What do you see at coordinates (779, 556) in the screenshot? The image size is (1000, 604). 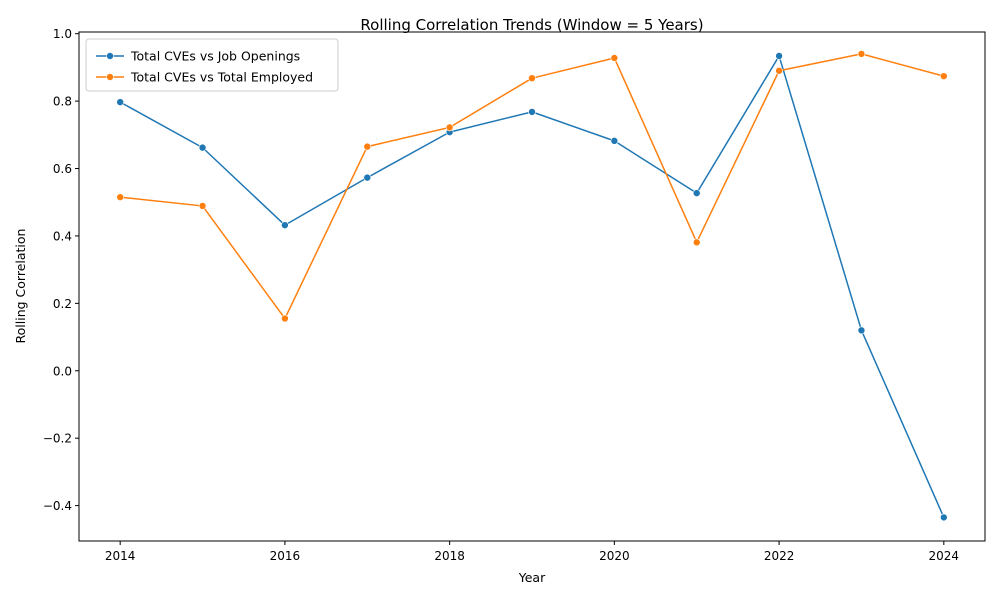 I see `x-tick-label: 2022` at bounding box center [779, 556].